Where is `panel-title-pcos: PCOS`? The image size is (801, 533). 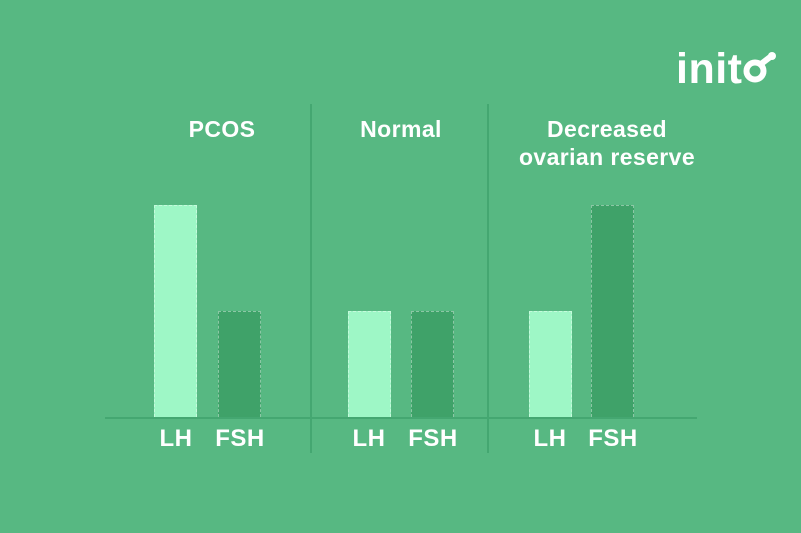
panel-title-pcos: PCOS is located at coordinates (222, 129).